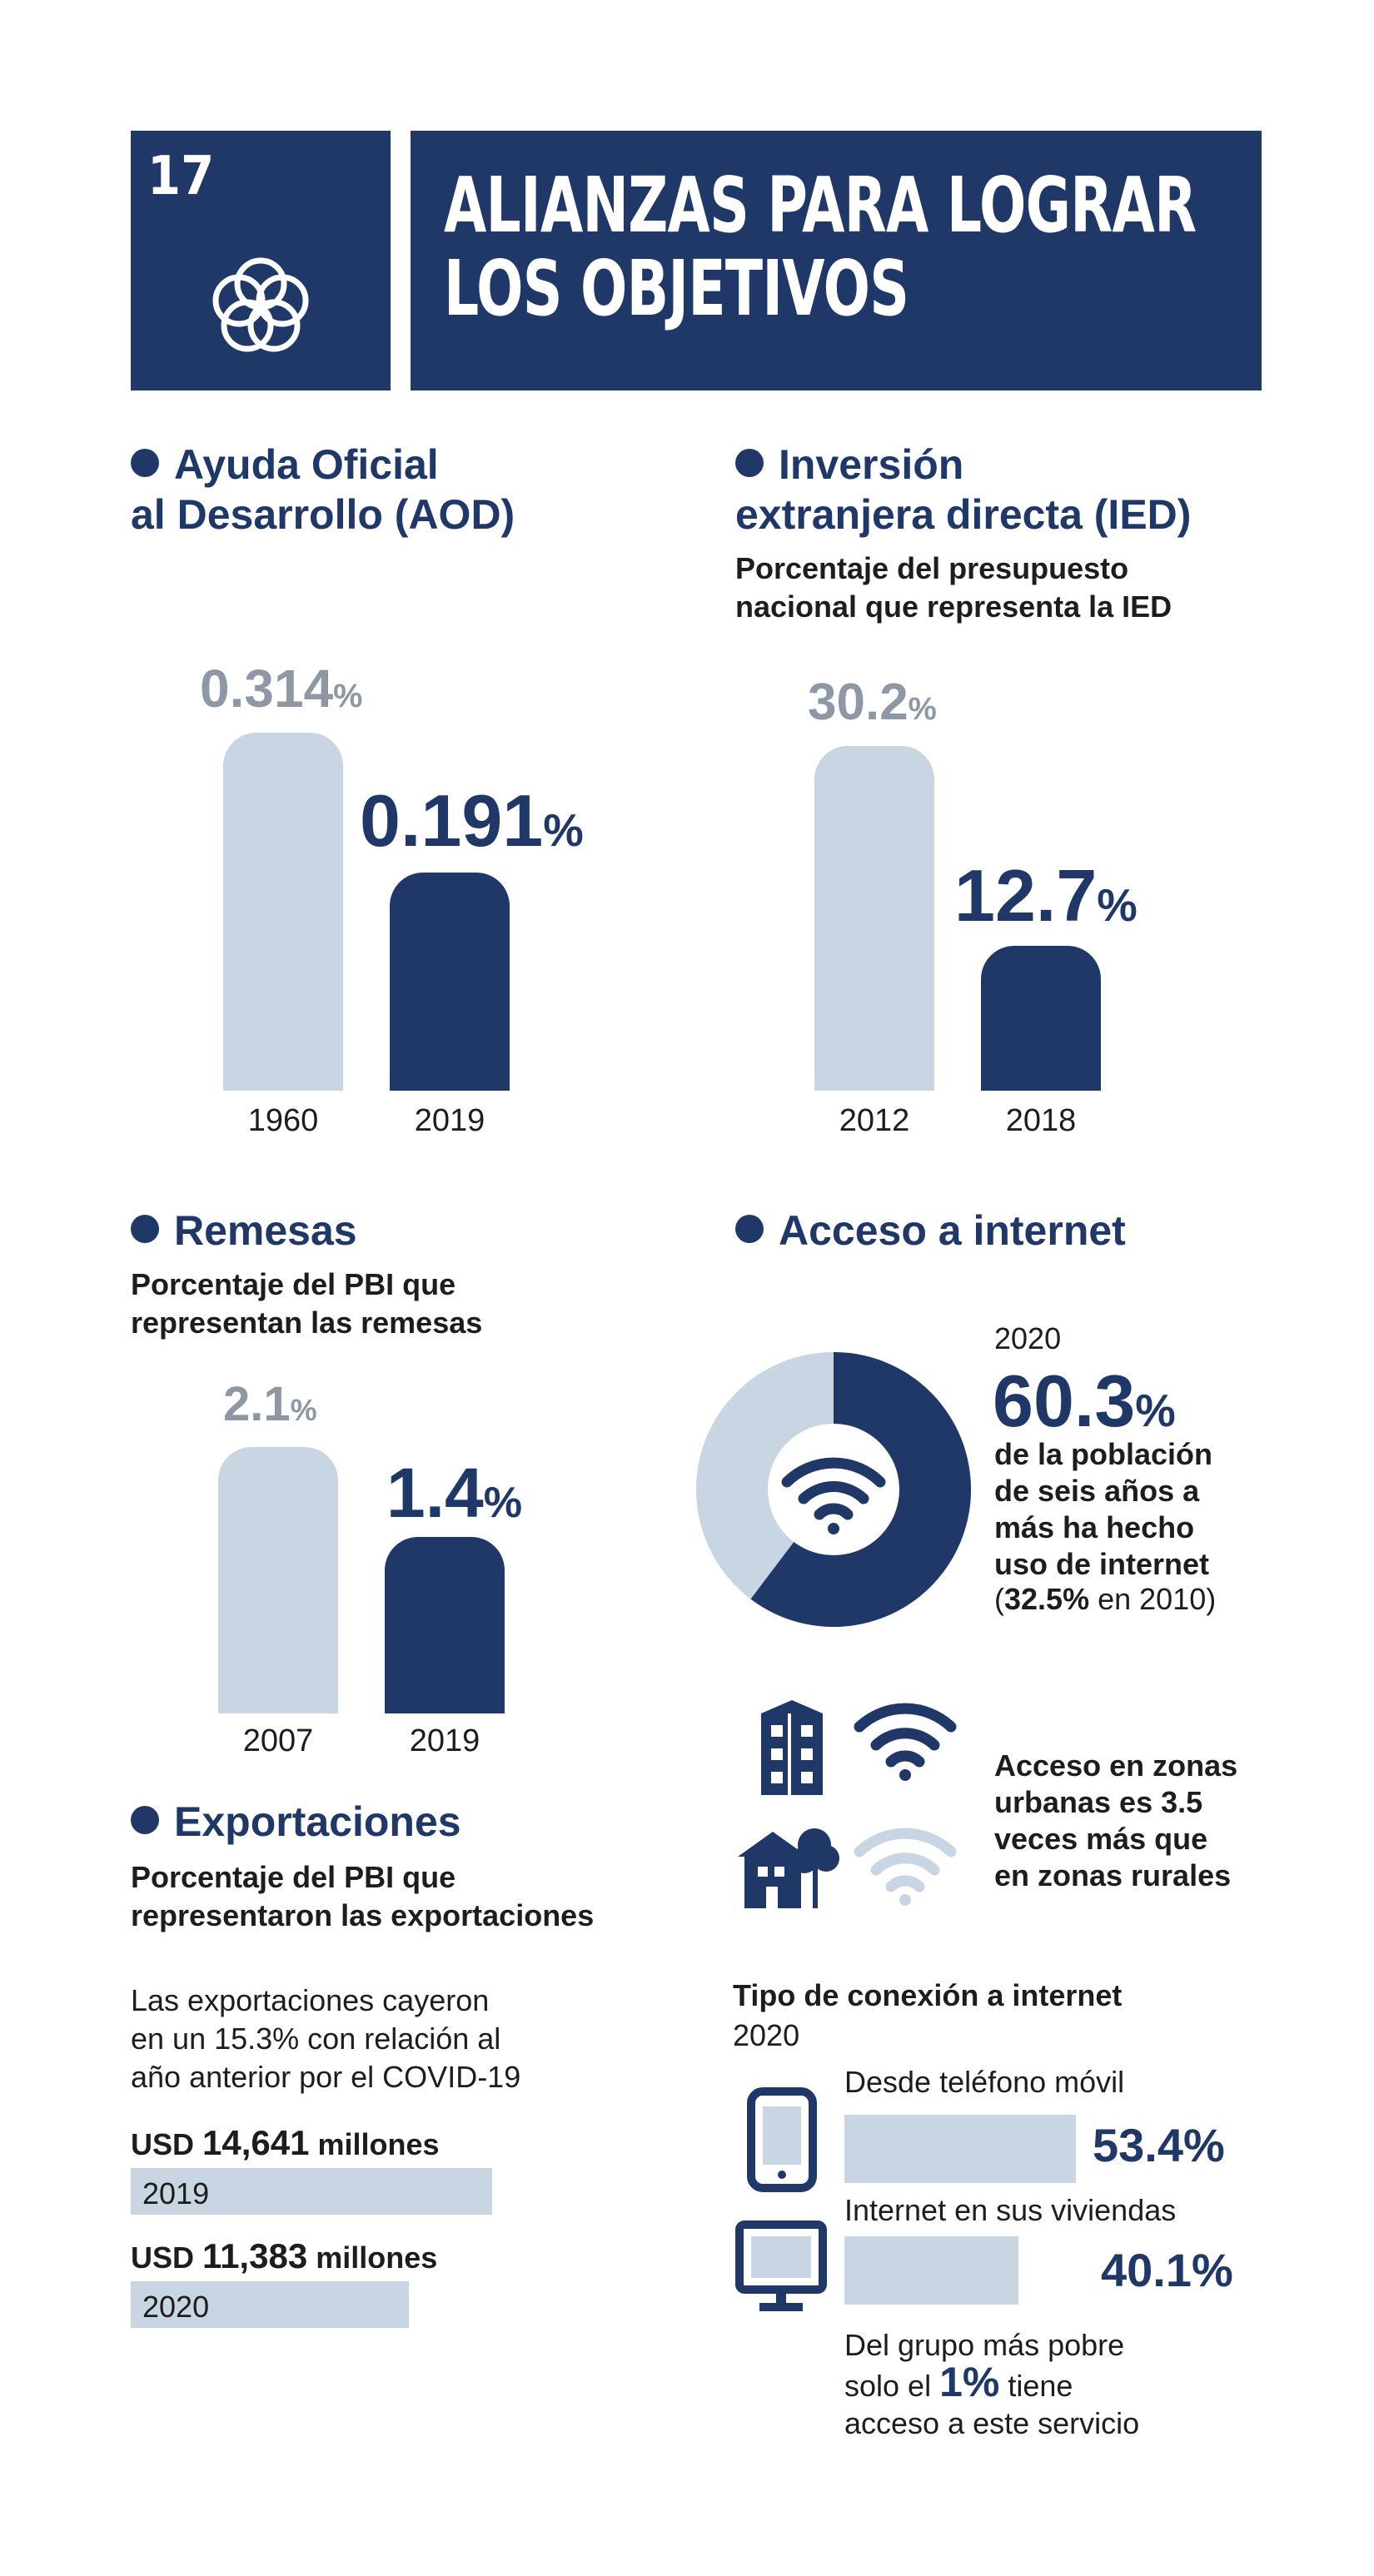 This screenshot has height=2576, width=1374. Describe the element at coordinates (176, 2307) in the screenshot. I see `export-bar-year-2020: 2020` at that location.